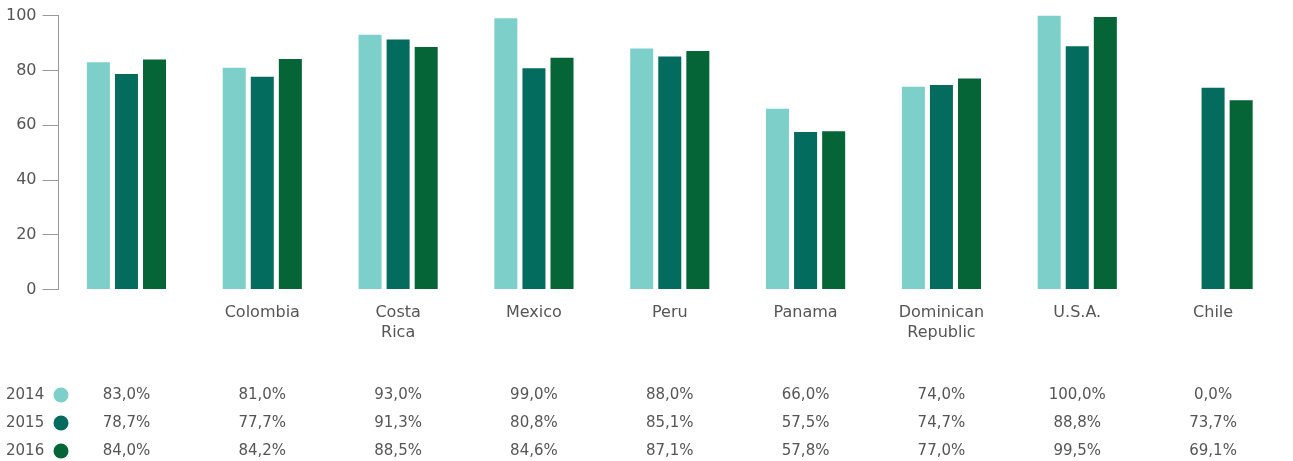 This screenshot has width=1293, height=461. Describe the element at coordinates (1213, 312) in the screenshot. I see `x-tick-label: Chile` at that location.